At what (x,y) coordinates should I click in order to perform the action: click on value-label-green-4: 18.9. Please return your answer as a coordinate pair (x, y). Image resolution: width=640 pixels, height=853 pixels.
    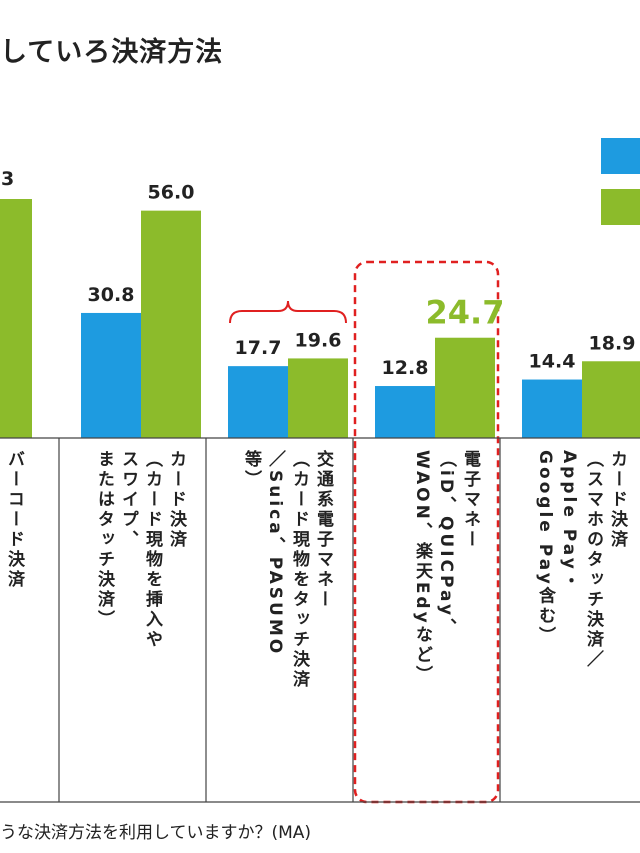
    Looking at the image, I should click on (612, 343).